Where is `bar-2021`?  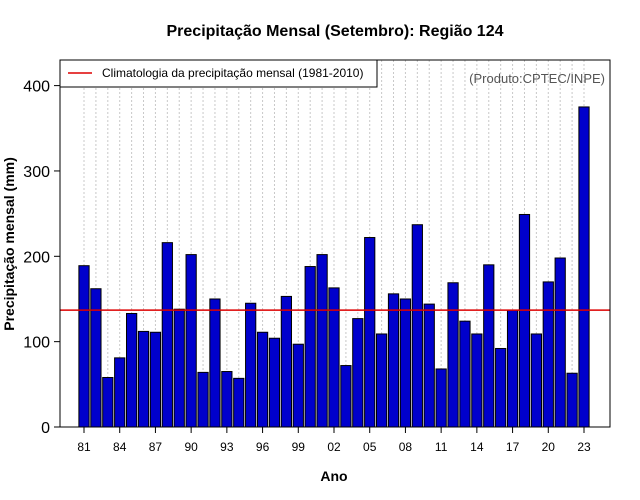
bar-2021 is located at coordinates (560, 342).